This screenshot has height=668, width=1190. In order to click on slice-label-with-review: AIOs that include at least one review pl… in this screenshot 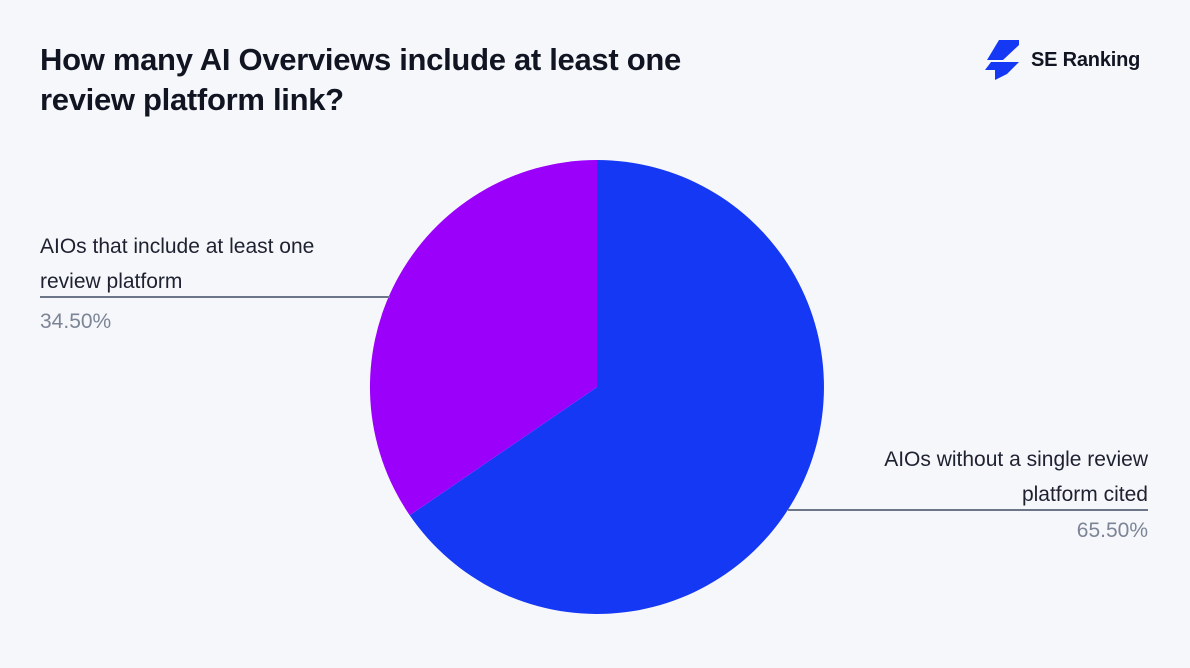, I will do `click(177, 264)`.